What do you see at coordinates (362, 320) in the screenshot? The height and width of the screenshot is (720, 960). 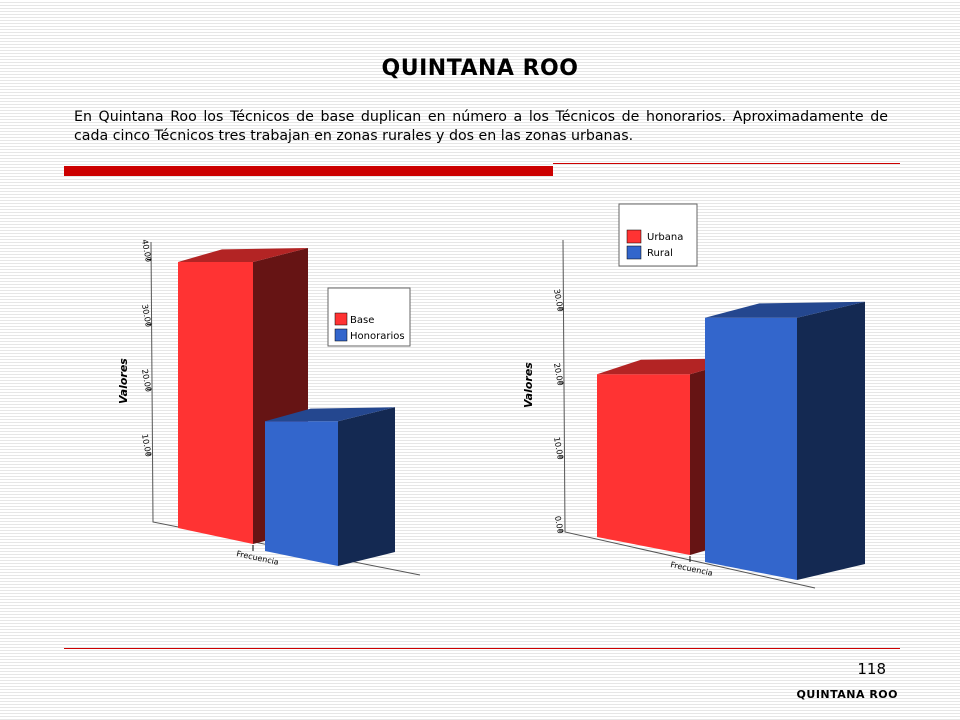 I see `legend-label-base: Base` at bounding box center [362, 320].